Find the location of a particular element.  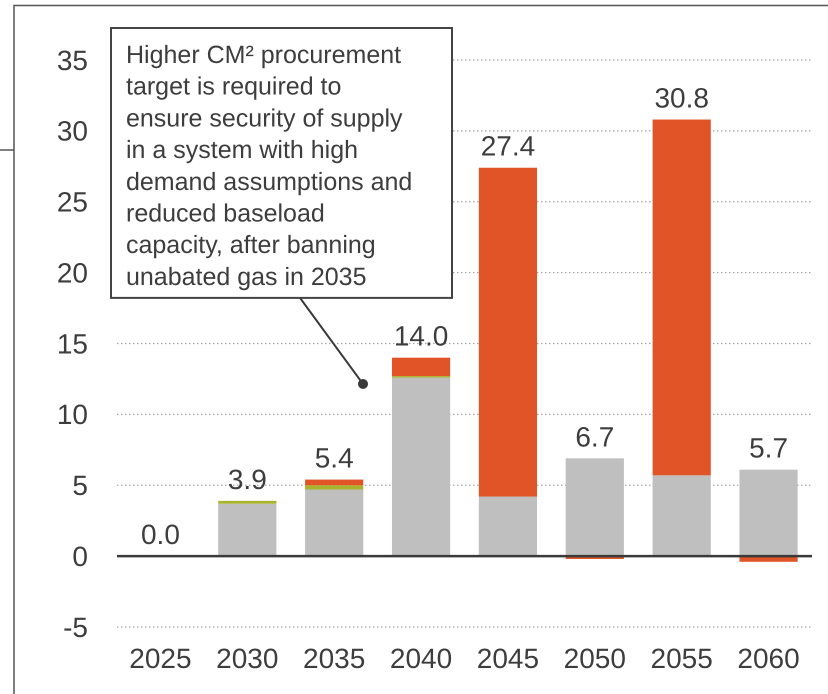

x-tick-label: 2030 is located at coordinates (247, 658).